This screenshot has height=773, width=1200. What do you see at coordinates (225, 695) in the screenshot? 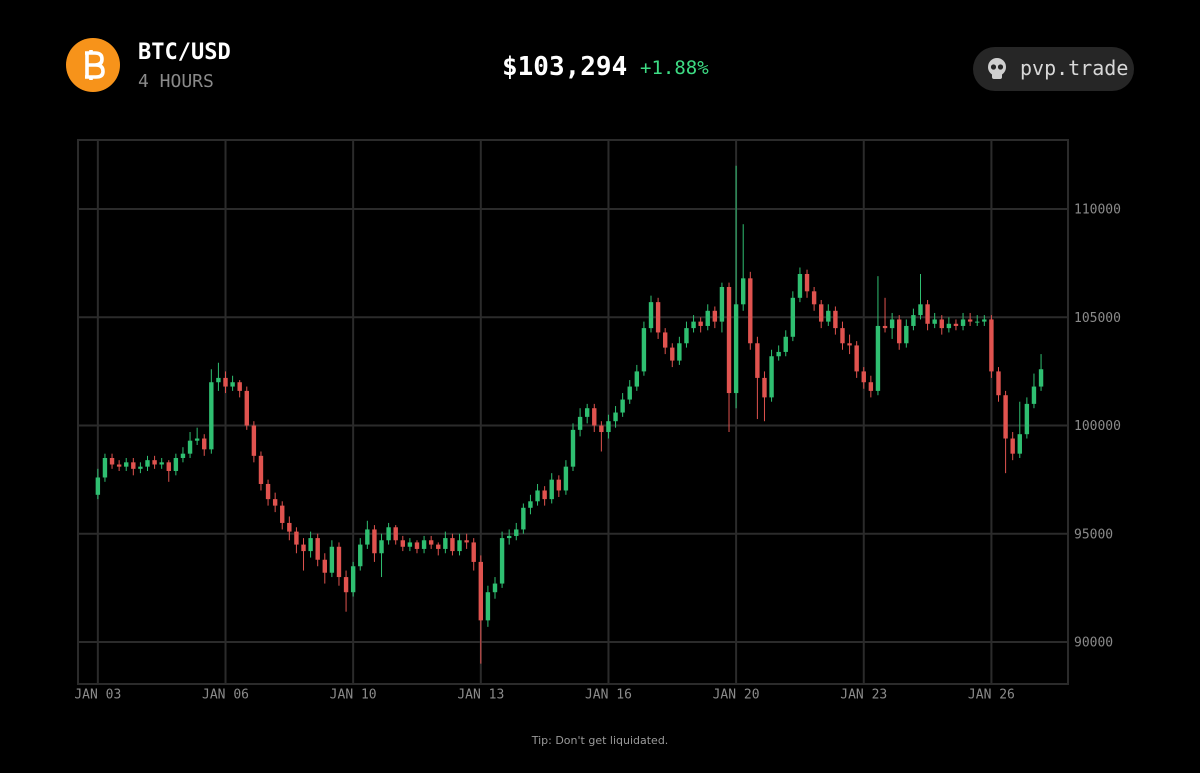
I see `x-tick-label: JAN 06` at bounding box center [225, 695].